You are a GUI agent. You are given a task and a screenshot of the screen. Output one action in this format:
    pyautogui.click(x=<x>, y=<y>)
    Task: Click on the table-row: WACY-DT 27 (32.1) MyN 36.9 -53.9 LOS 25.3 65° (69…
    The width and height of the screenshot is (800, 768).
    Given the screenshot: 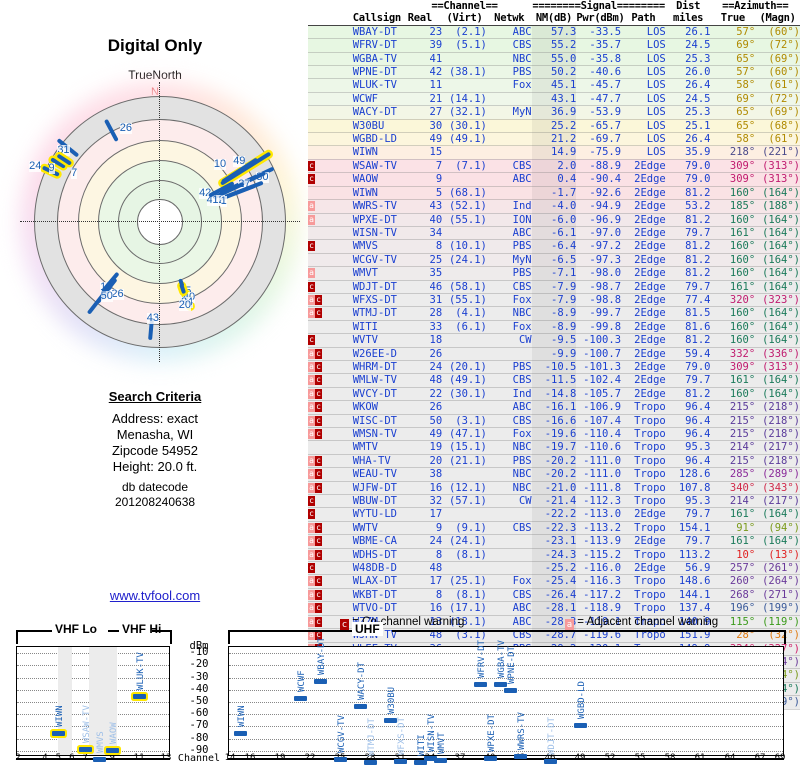 What is the action you would take?
    pyautogui.click(x=554, y=112)
    